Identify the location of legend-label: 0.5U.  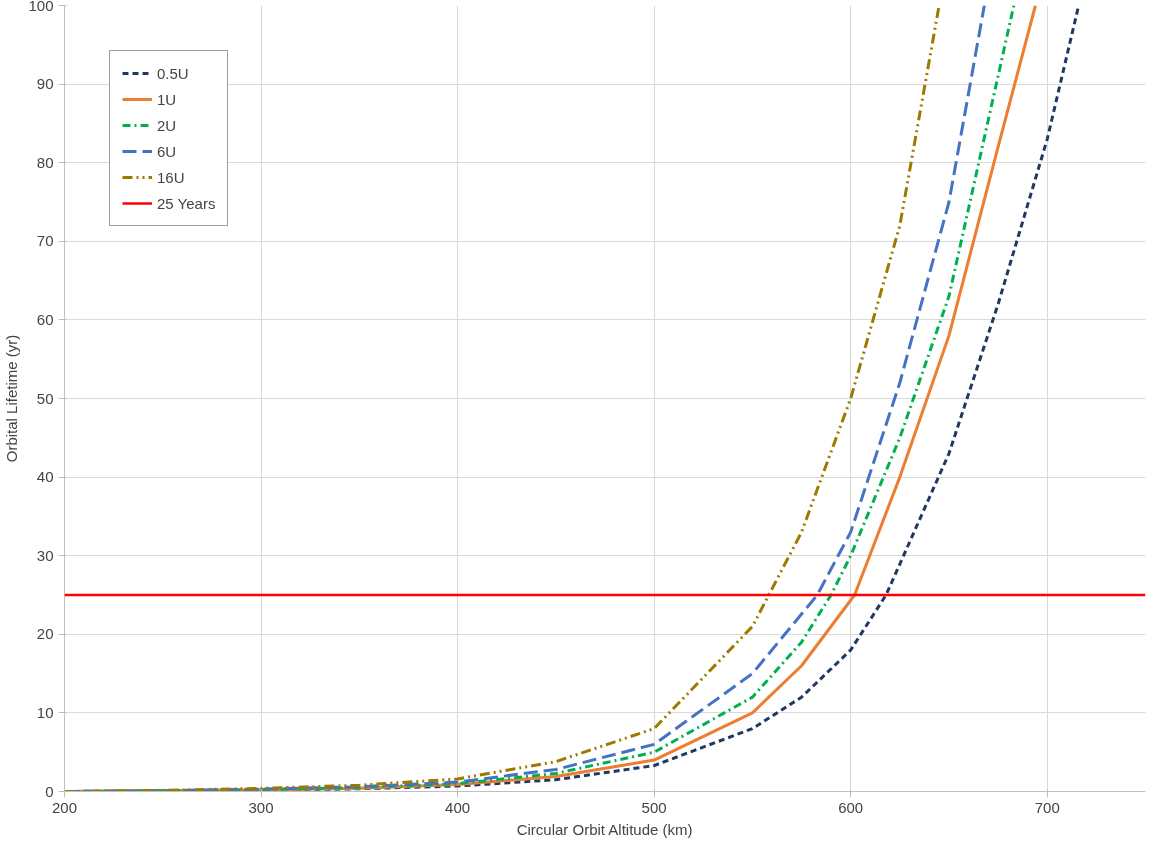
(173, 73).